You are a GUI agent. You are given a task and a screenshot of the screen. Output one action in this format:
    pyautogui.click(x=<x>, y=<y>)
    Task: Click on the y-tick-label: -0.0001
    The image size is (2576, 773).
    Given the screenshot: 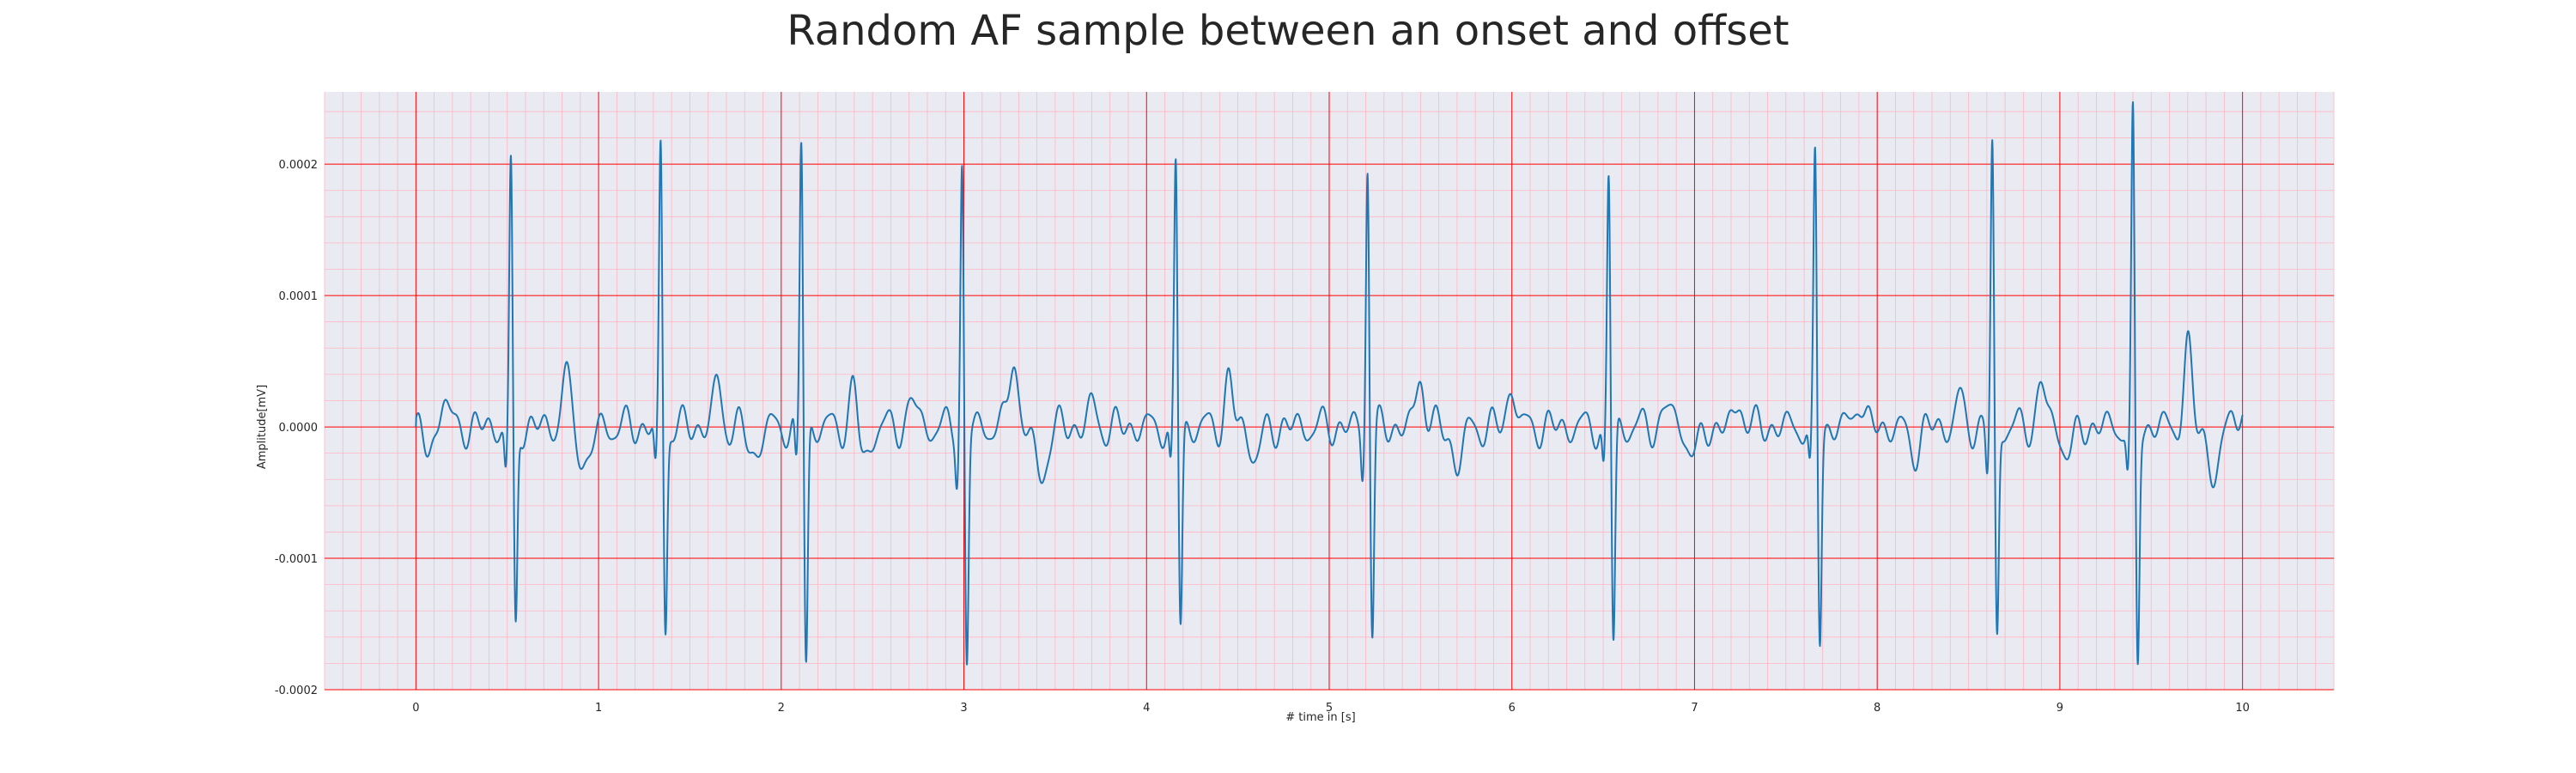 What is the action you would take?
    pyautogui.click(x=296, y=559)
    